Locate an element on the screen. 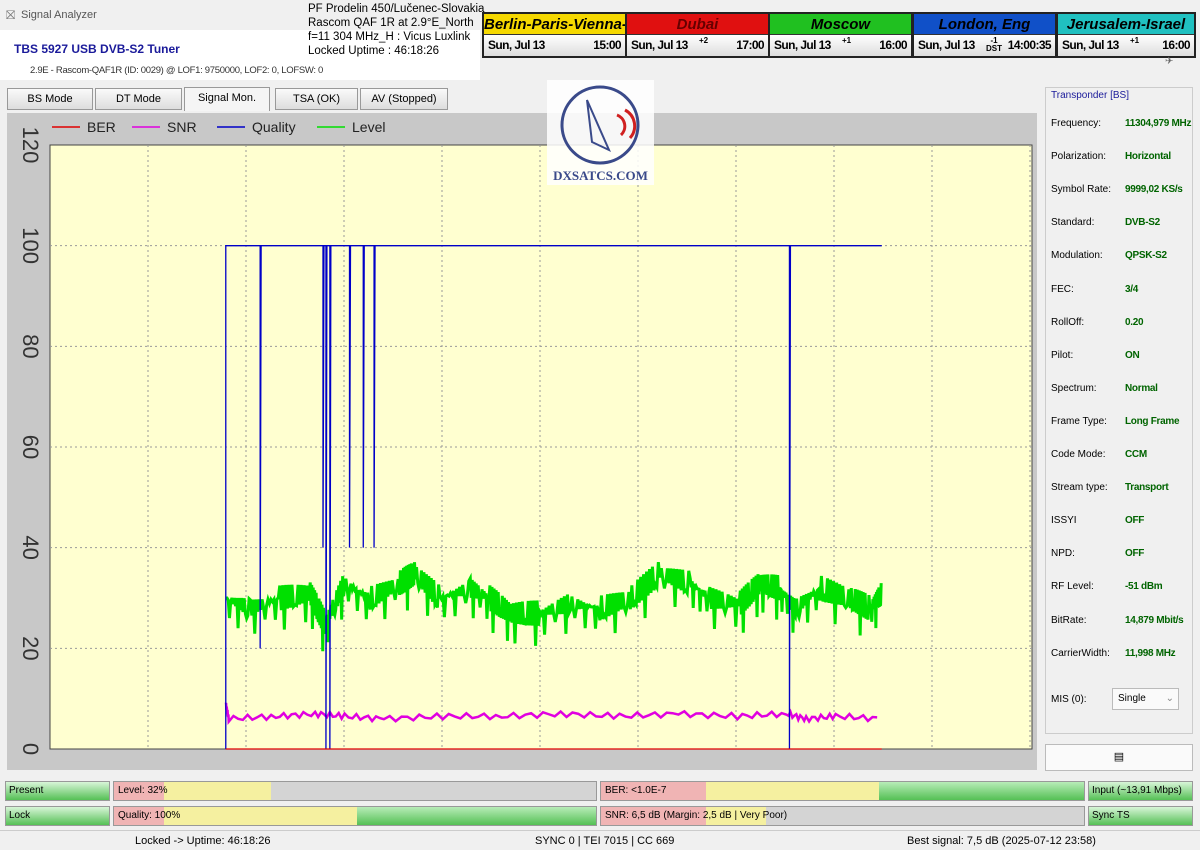  legend-label: SNR is located at coordinates (182, 127).